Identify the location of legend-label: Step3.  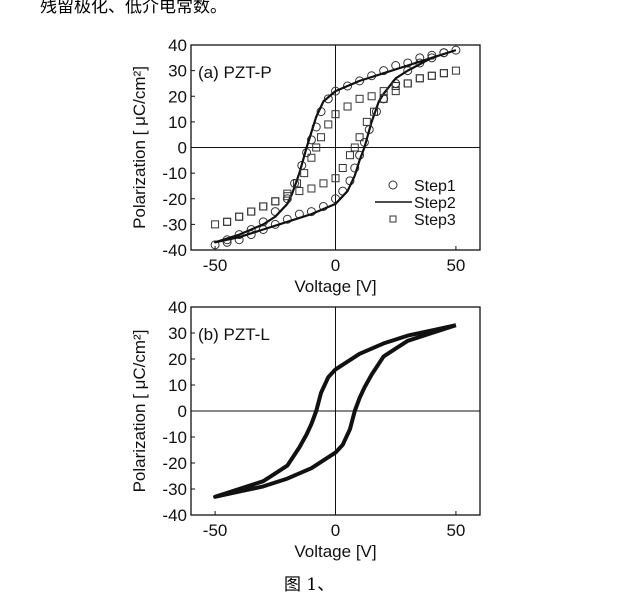
(435, 220).